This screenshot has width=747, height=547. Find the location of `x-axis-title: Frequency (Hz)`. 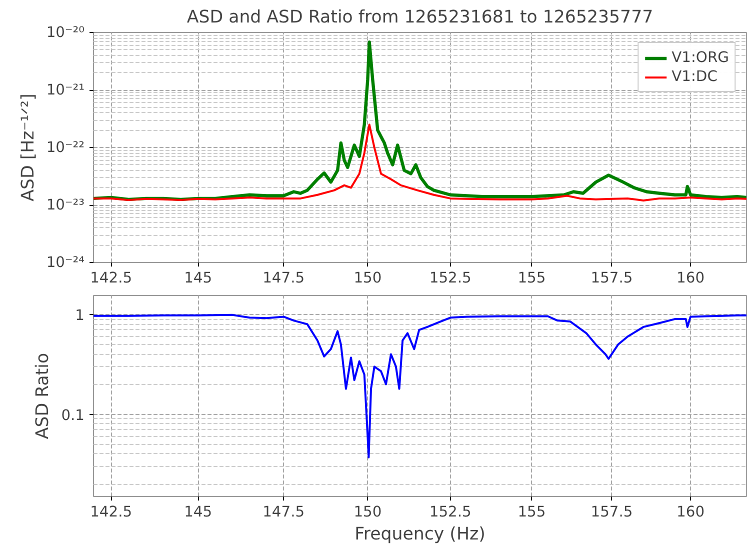

x-axis-title: Frequency (Hz) is located at coordinates (420, 534).